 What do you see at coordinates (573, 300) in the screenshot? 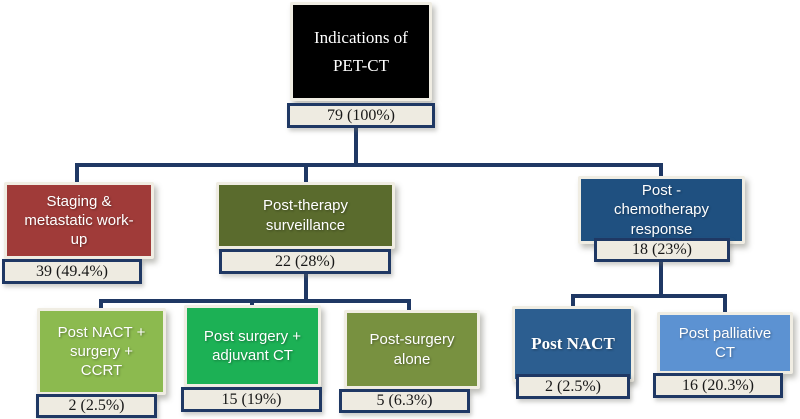
I see `connector-drop-post-nact` at bounding box center [573, 300].